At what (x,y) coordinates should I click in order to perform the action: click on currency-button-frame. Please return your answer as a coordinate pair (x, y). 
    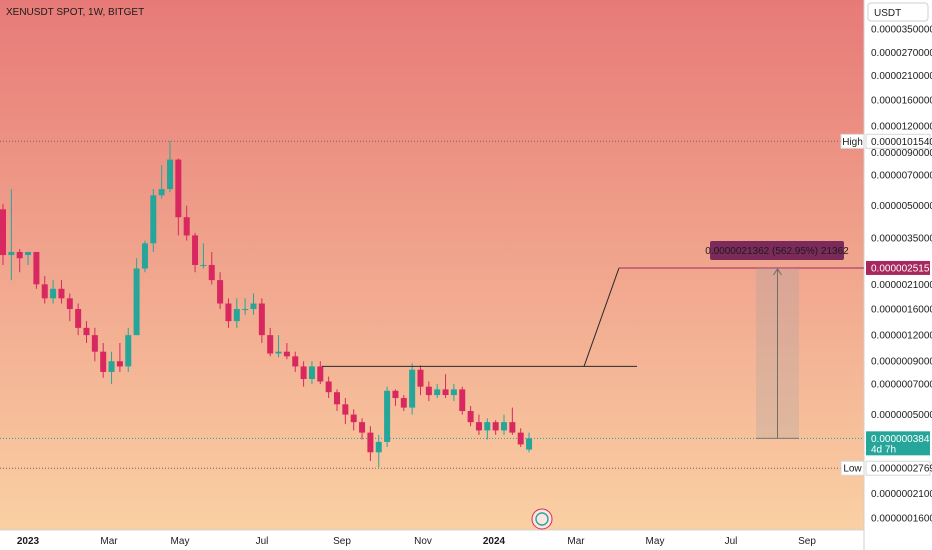
    Looking at the image, I should click on (898, 12).